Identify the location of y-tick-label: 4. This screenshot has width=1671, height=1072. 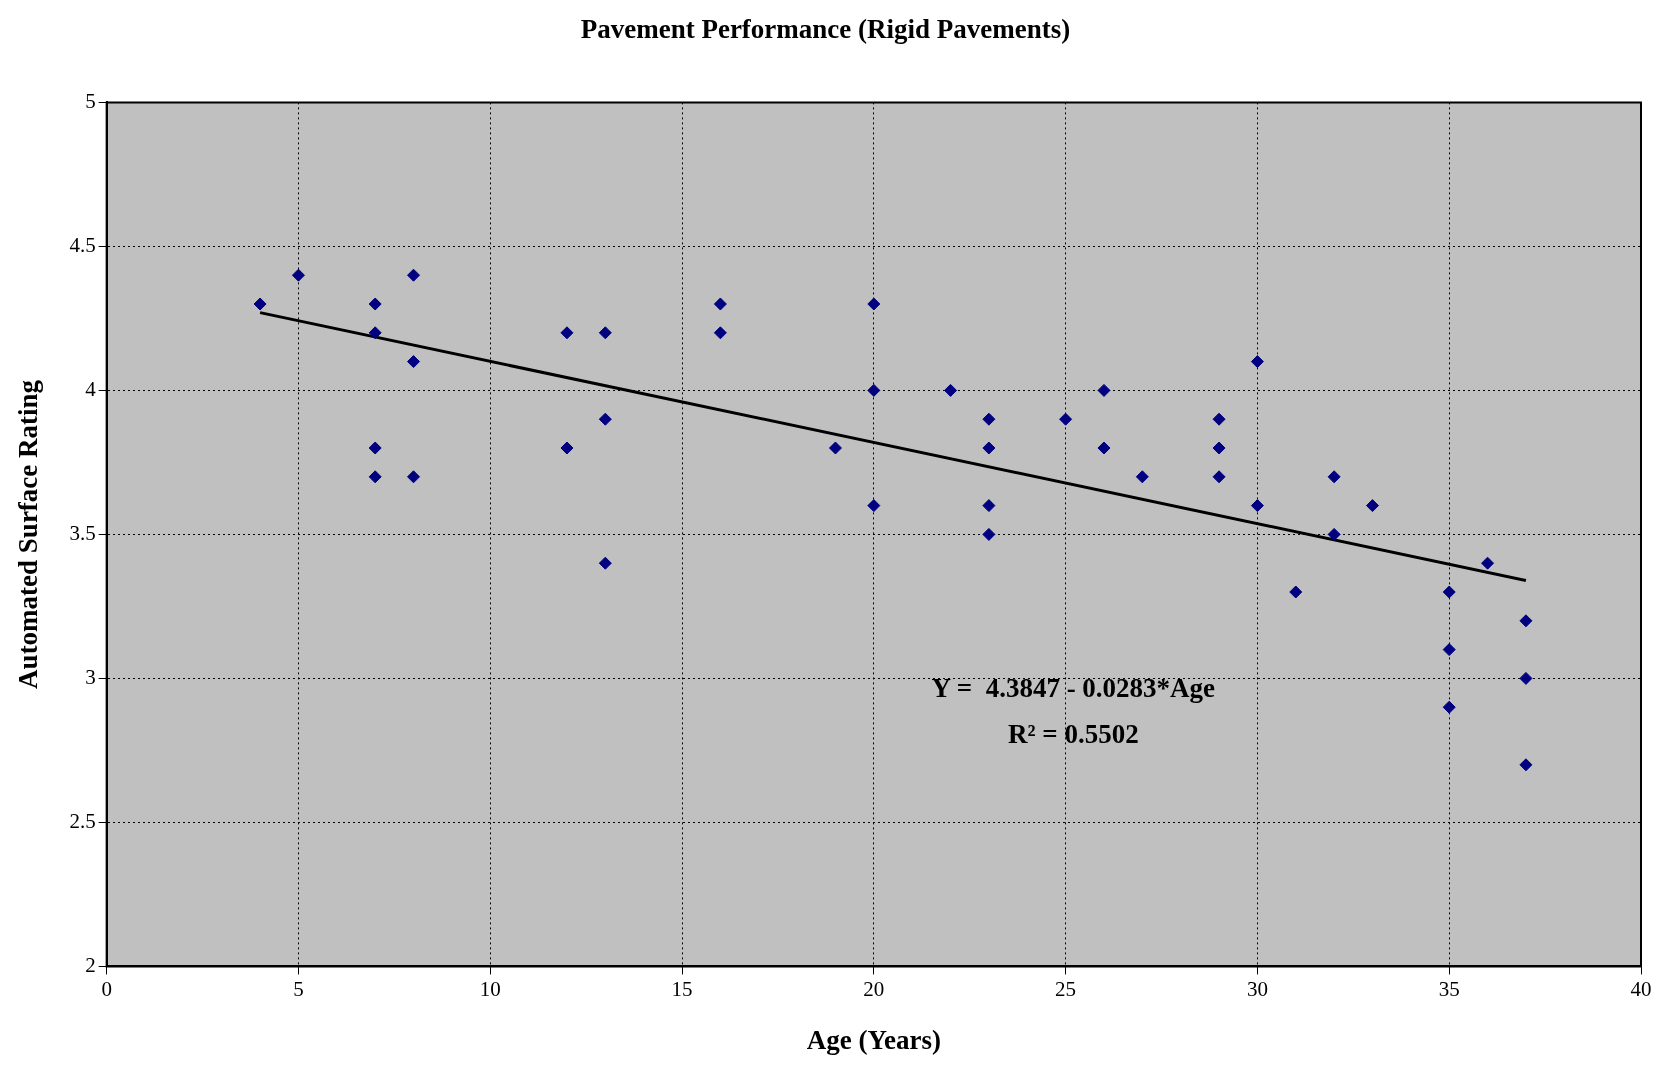
(91, 388).